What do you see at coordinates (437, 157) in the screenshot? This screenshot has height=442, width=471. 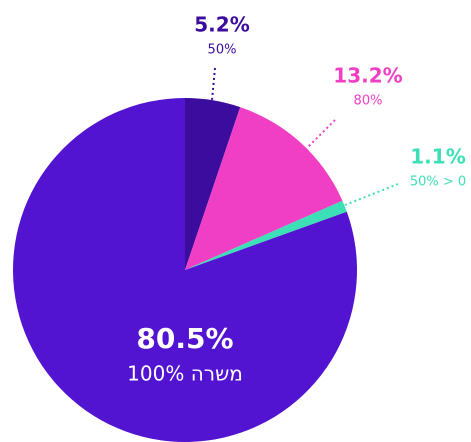 I see `value-label: 1.1%` at bounding box center [437, 157].